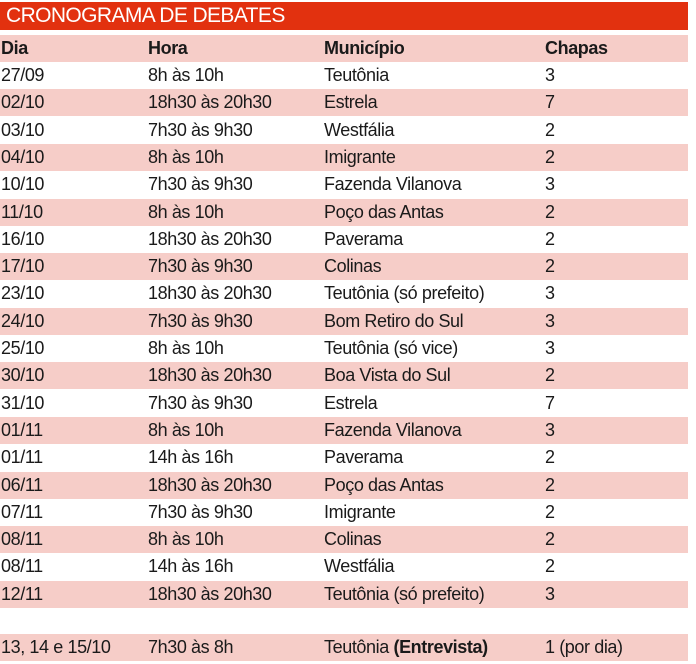 The height and width of the screenshot is (664, 696). I want to click on cell-dia: 04/10, so click(23, 156).